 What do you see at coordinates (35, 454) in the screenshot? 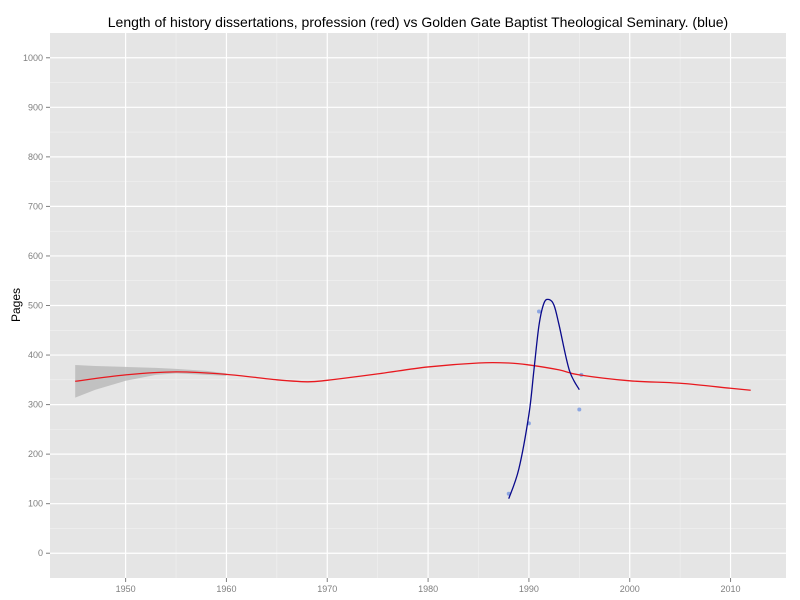
I see `y-tick-label: 200` at bounding box center [35, 454].